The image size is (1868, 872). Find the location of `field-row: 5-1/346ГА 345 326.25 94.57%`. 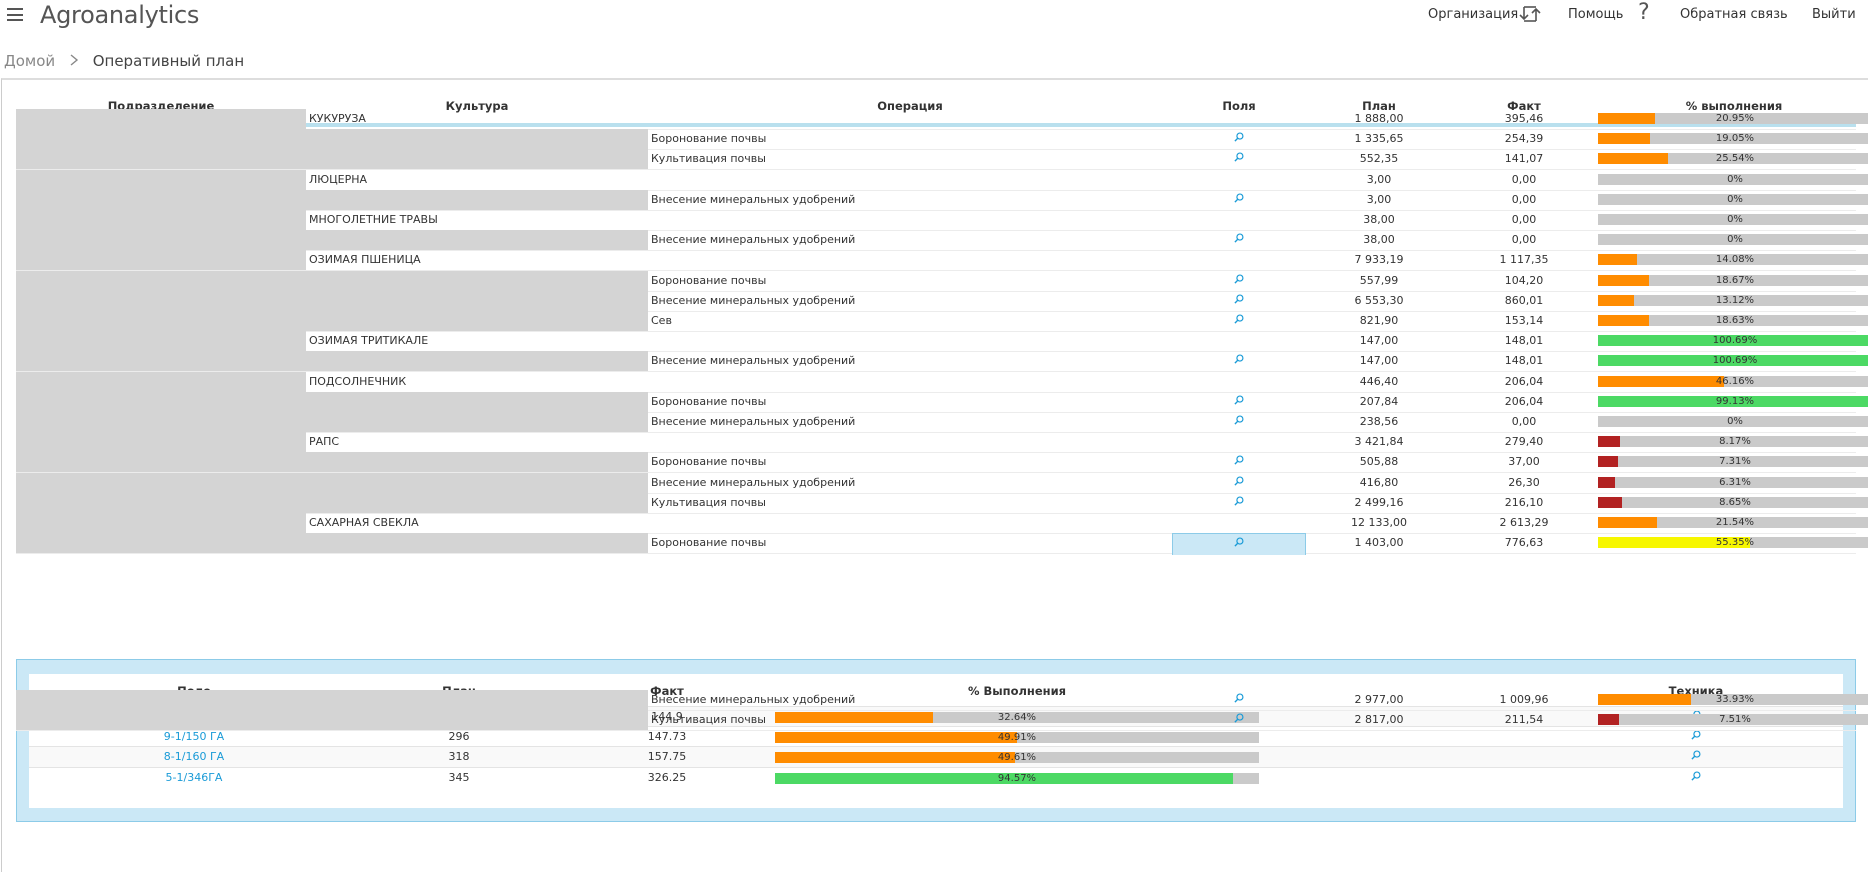

field-row: 5-1/346ГА 345 326.25 94.57% is located at coordinates (936, 777).